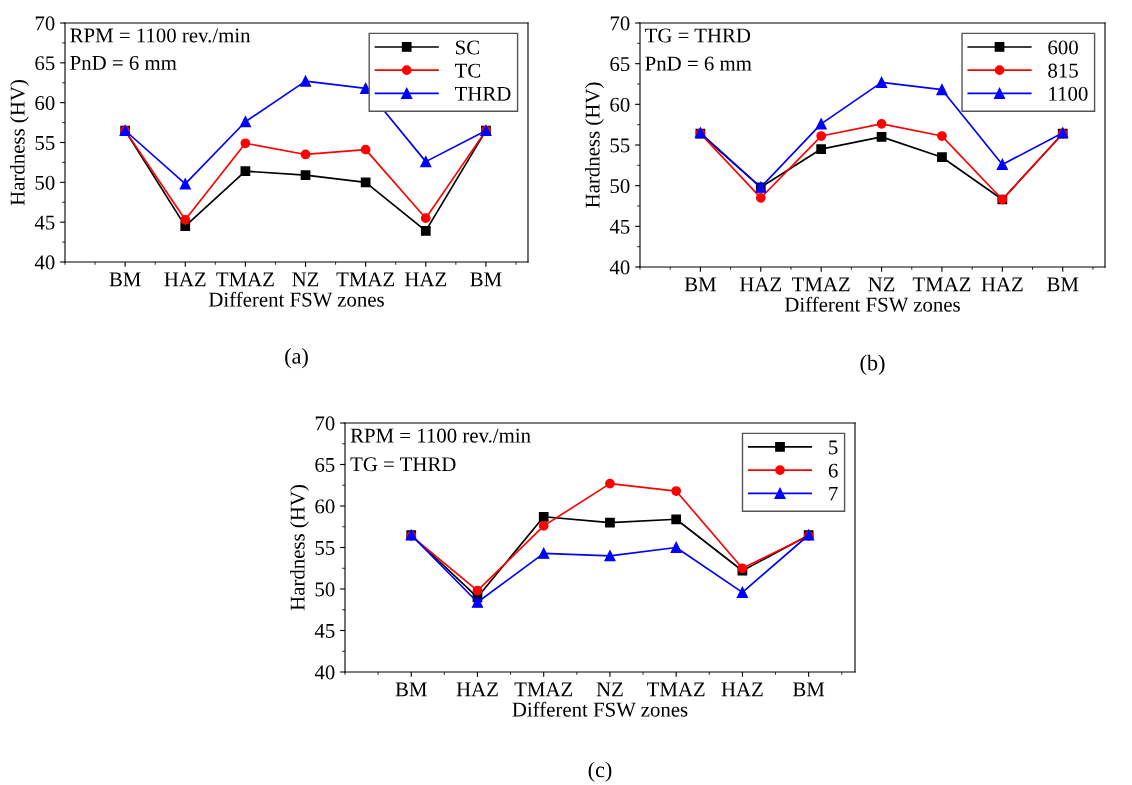 This screenshot has height=785, width=1132. What do you see at coordinates (467, 47) in the screenshot?
I see `legend-label: SC` at bounding box center [467, 47].